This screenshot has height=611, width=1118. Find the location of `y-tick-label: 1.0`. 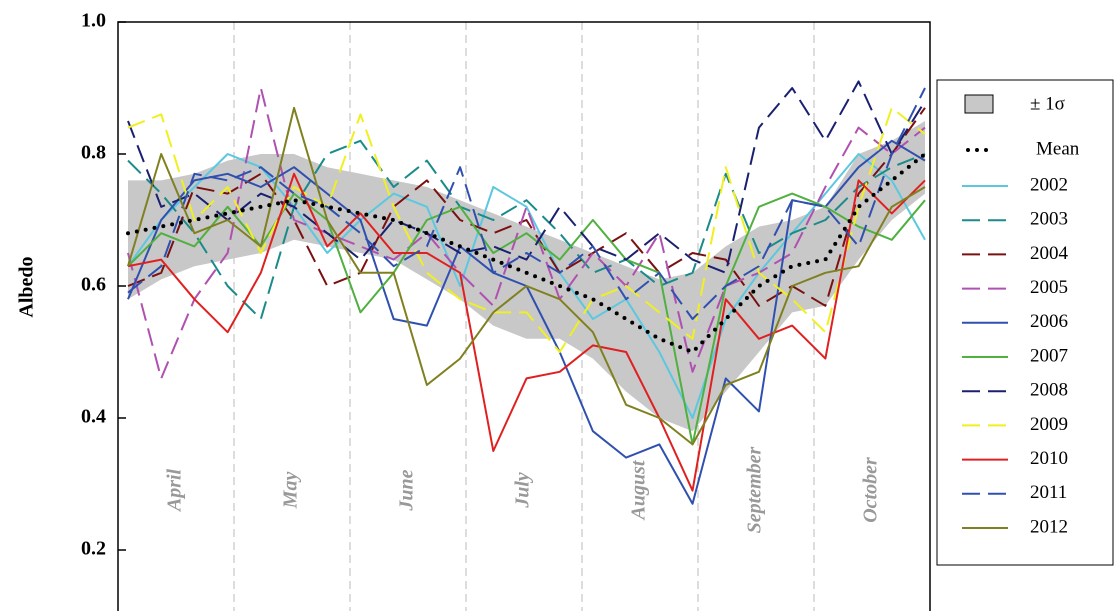

y-tick-label: 1.0 is located at coordinates (93, 21).